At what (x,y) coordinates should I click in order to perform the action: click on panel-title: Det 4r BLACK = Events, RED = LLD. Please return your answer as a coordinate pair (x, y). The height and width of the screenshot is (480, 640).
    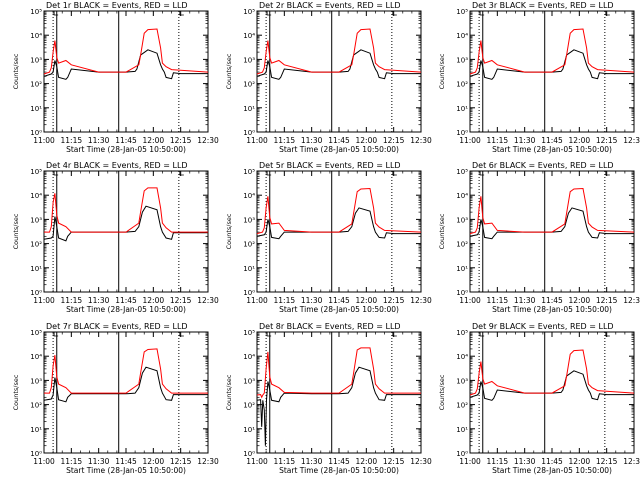
    Looking at the image, I should click on (117, 165).